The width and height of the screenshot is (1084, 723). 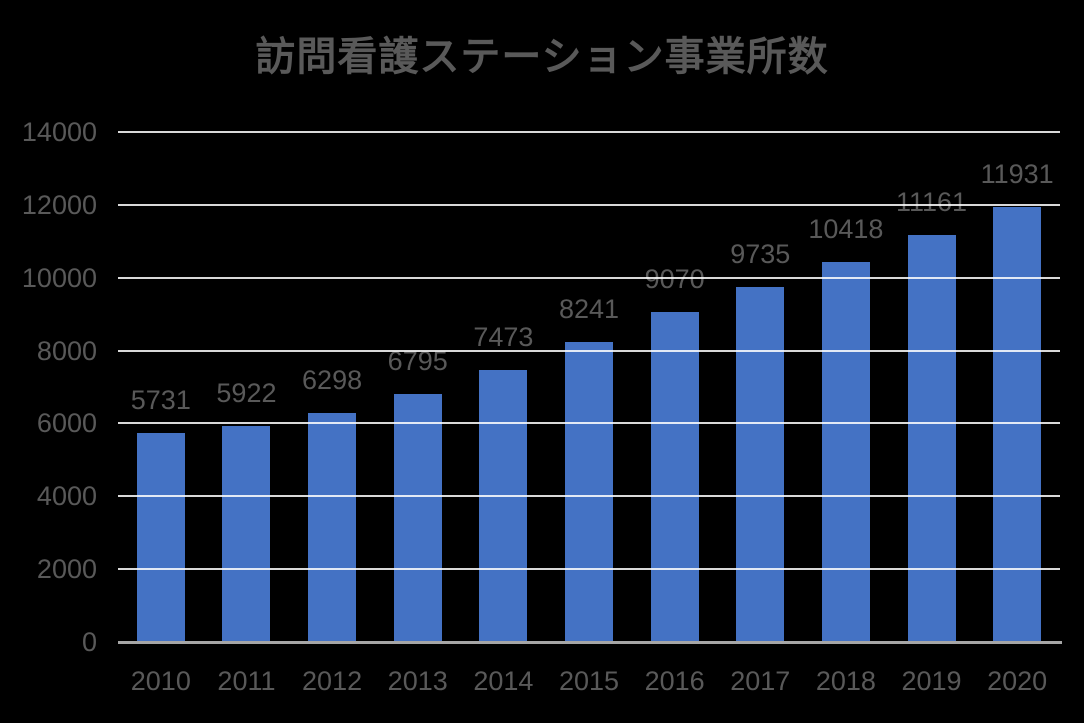 What do you see at coordinates (503, 681) in the screenshot?
I see `x-tick-2014: 2014` at bounding box center [503, 681].